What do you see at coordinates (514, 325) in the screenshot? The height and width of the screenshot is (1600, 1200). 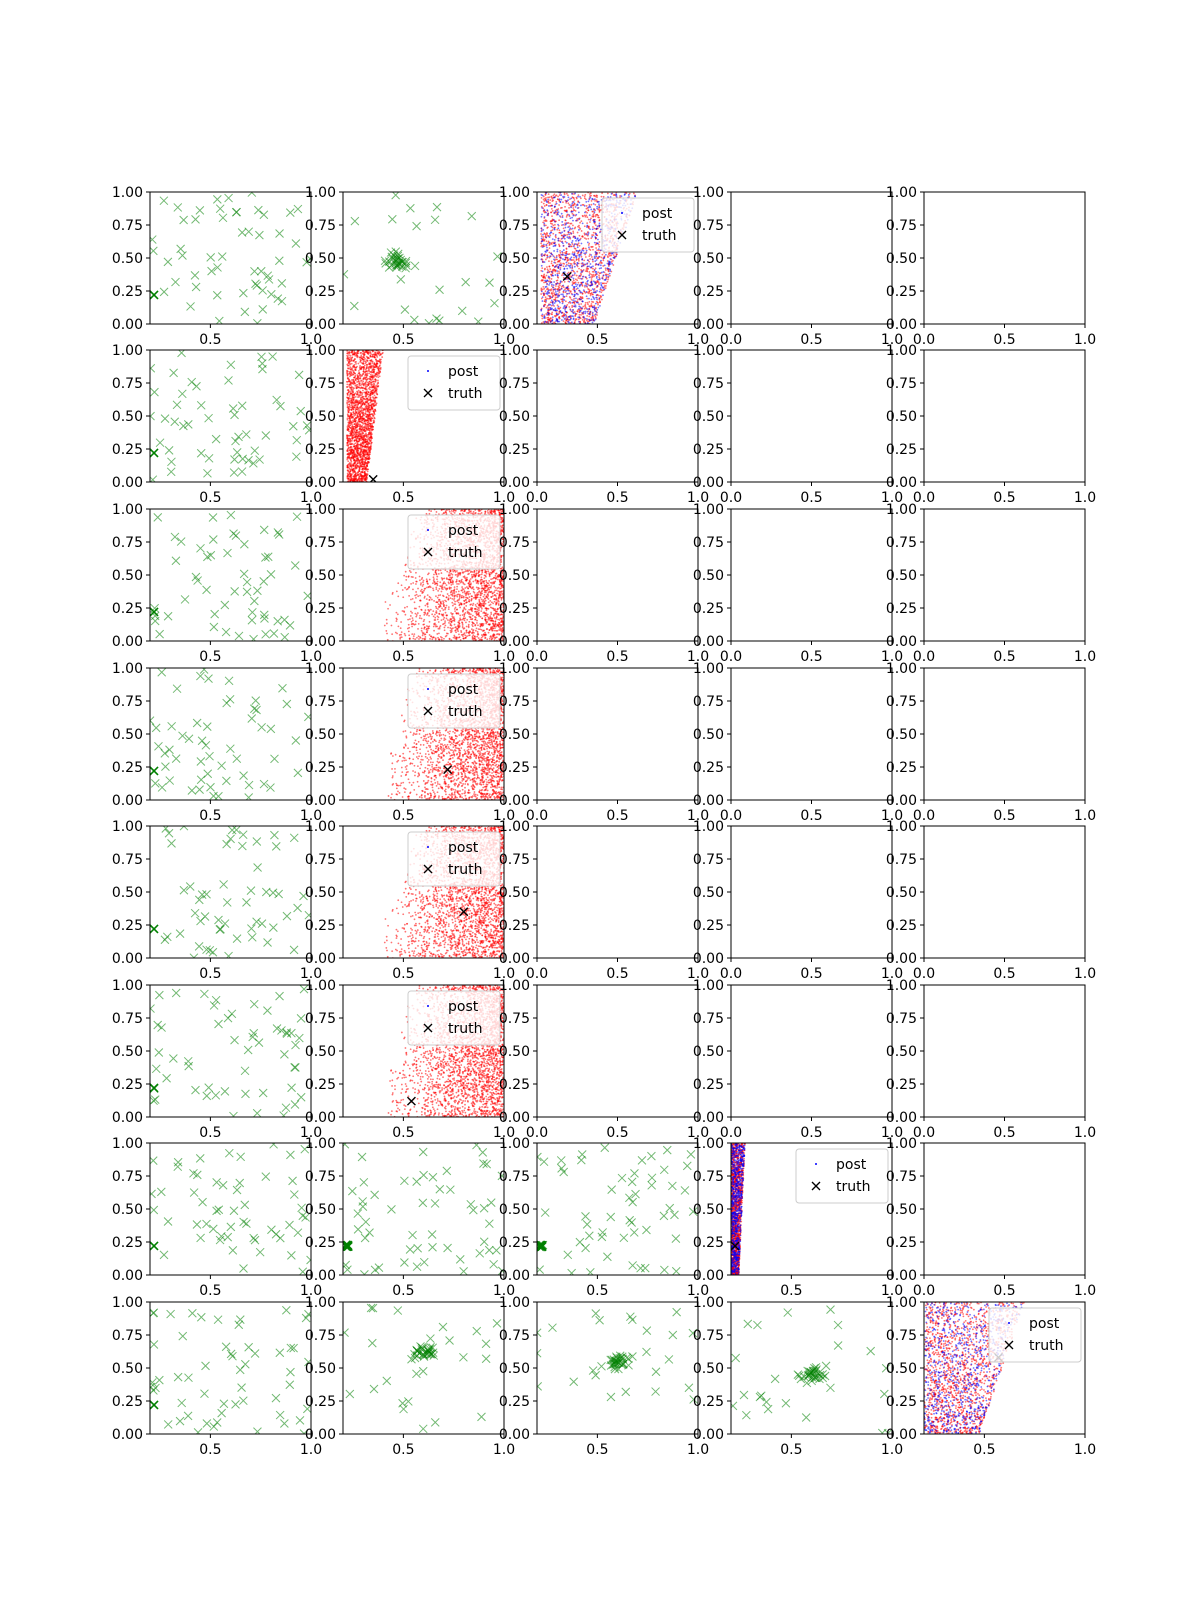 I see `y-tick-label: 0.00` at bounding box center [514, 325].